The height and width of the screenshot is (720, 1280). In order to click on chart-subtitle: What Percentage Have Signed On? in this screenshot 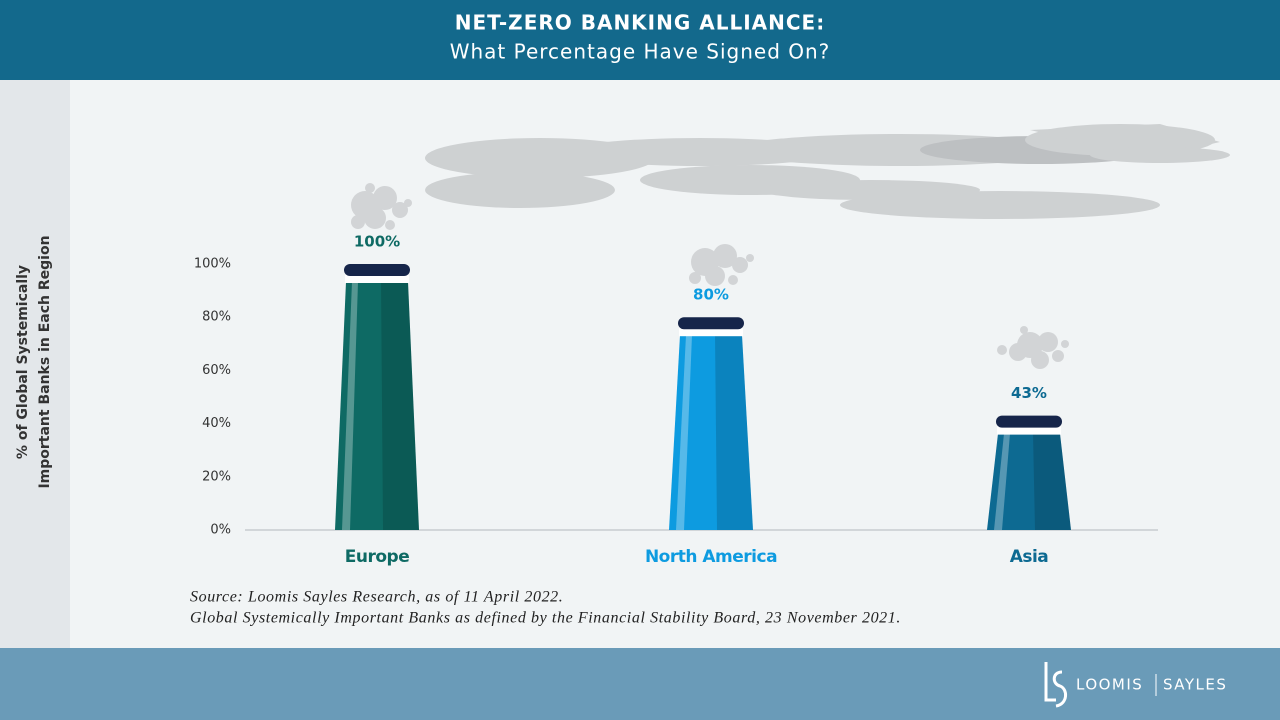, I will do `click(640, 52)`.